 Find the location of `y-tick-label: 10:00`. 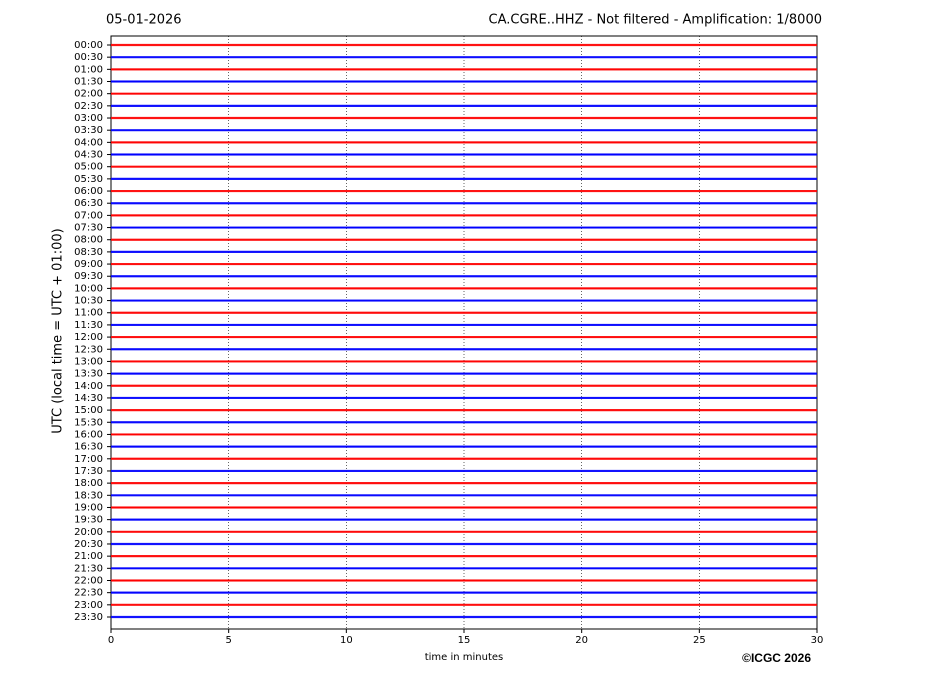

y-tick-label: 10:00 is located at coordinates (88, 288).